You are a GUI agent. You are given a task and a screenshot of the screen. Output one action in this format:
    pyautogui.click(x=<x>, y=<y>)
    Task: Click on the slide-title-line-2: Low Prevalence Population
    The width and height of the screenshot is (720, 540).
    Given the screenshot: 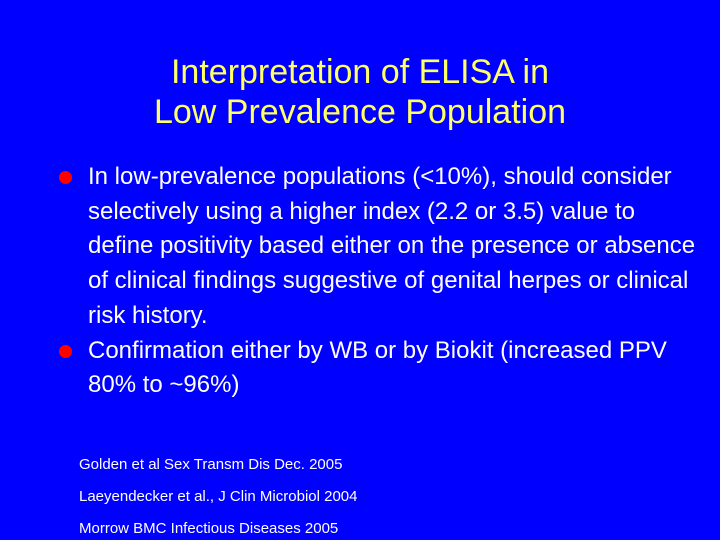 What is the action you would take?
    pyautogui.click(x=360, y=112)
    